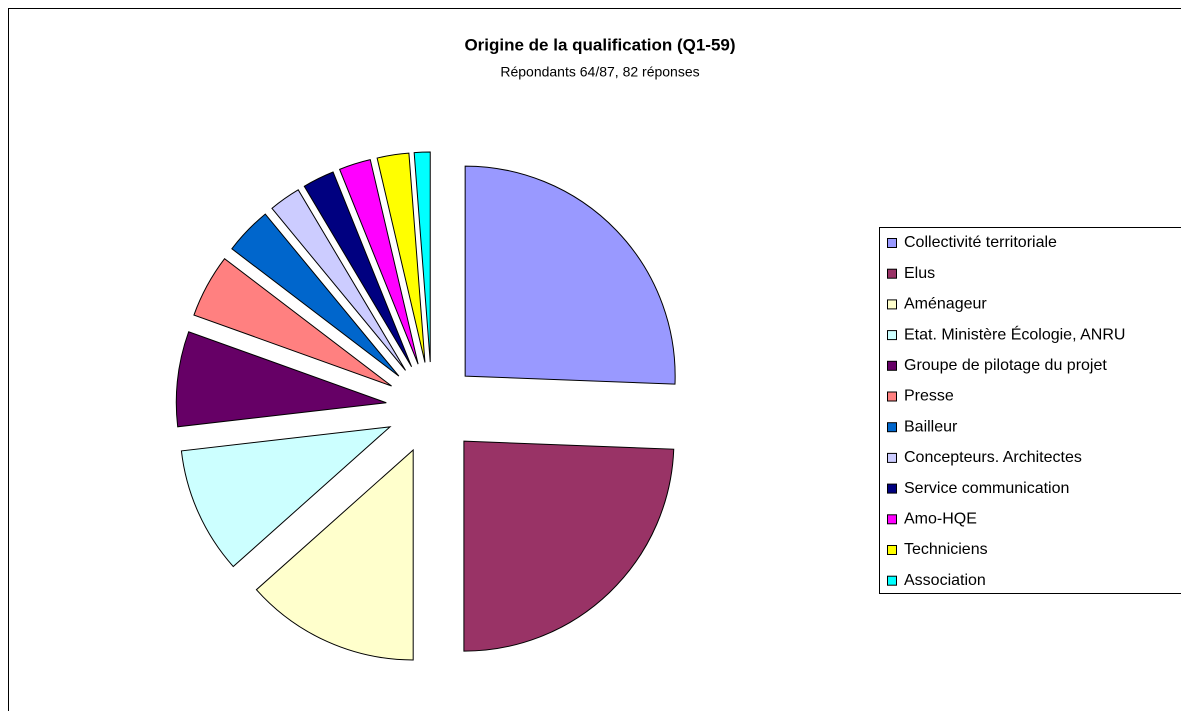 The image size is (1181, 711). What do you see at coordinates (986, 488) in the screenshot?
I see `legend-label: Service communication` at bounding box center [986, 488].